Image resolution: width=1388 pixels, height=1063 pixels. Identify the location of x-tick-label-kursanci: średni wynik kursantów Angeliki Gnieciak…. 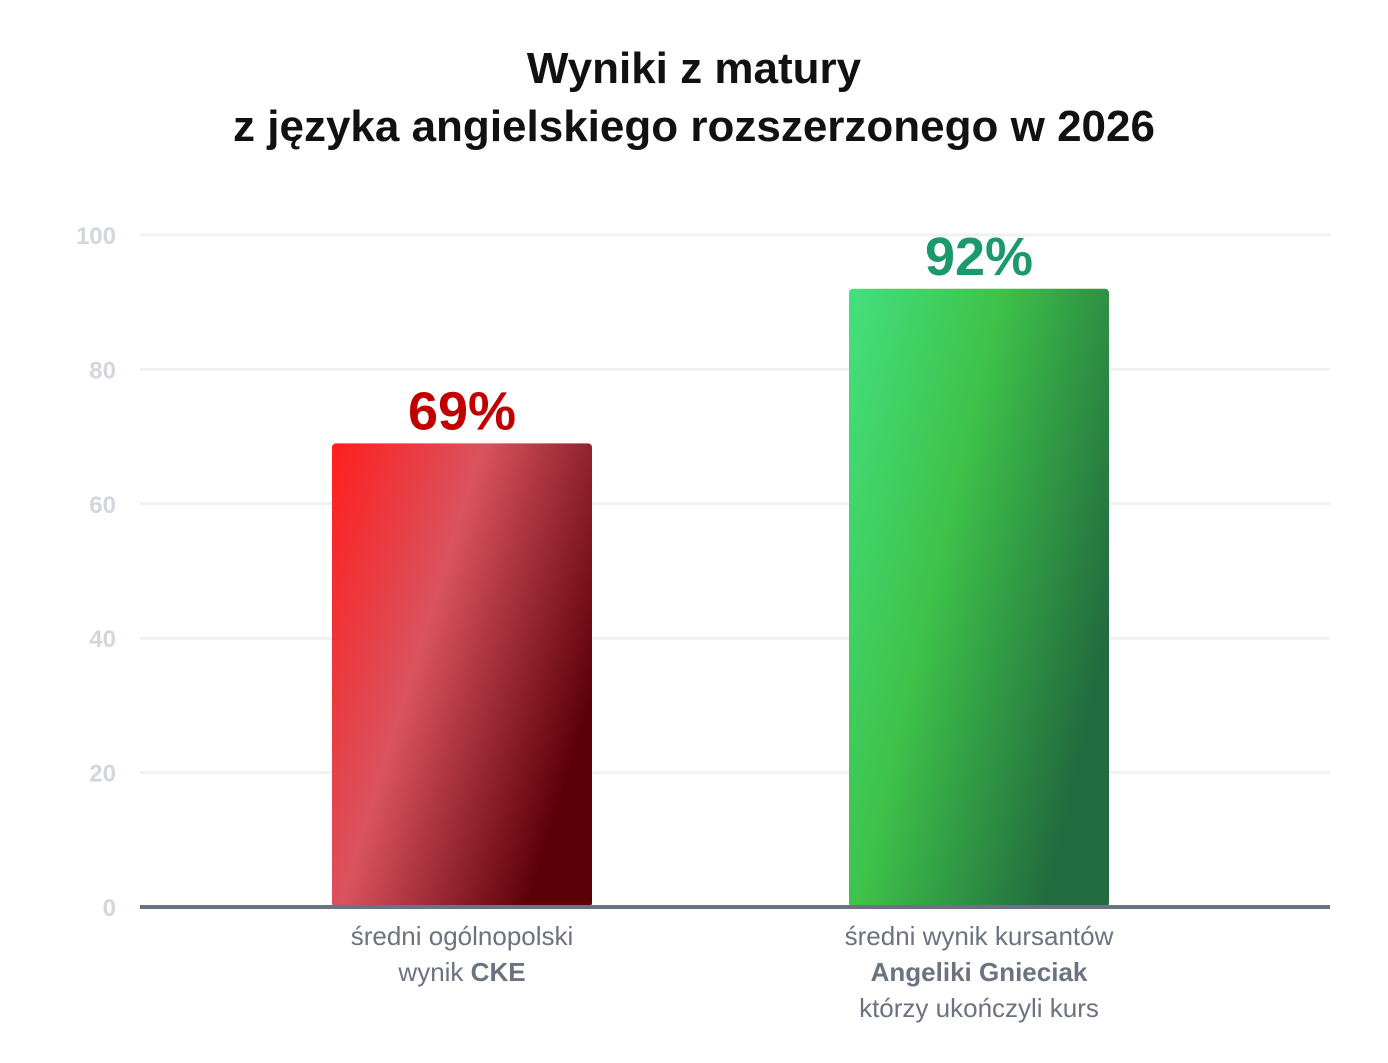
(979, 972).